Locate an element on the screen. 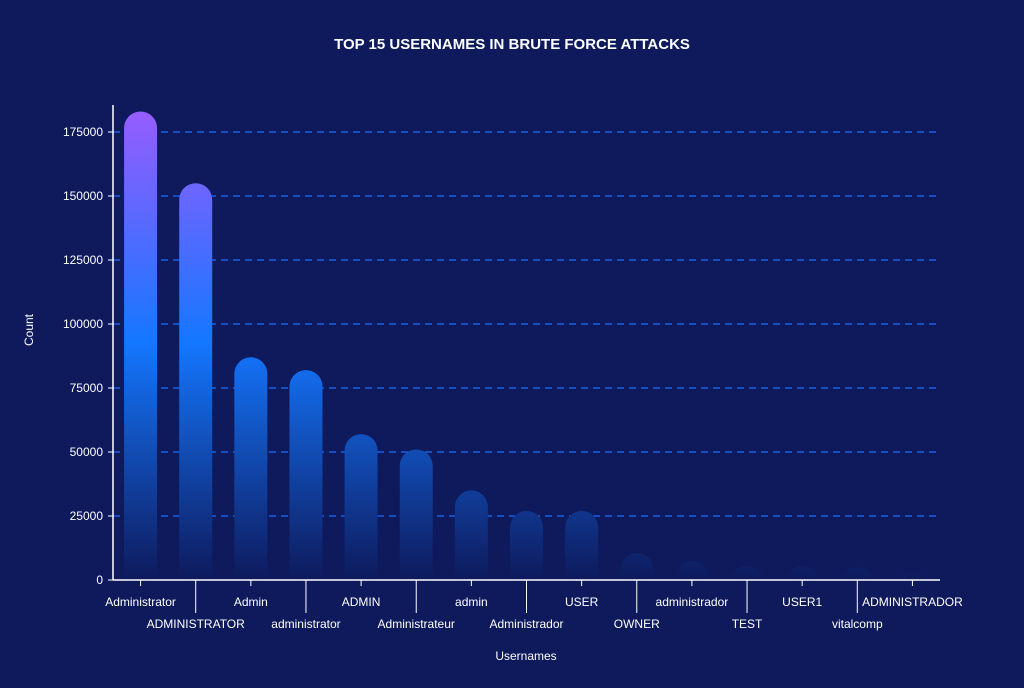 The width and height of the screenshot is (1024, 688). y-tick-label: 75000 is located at coordinates (87, 388).